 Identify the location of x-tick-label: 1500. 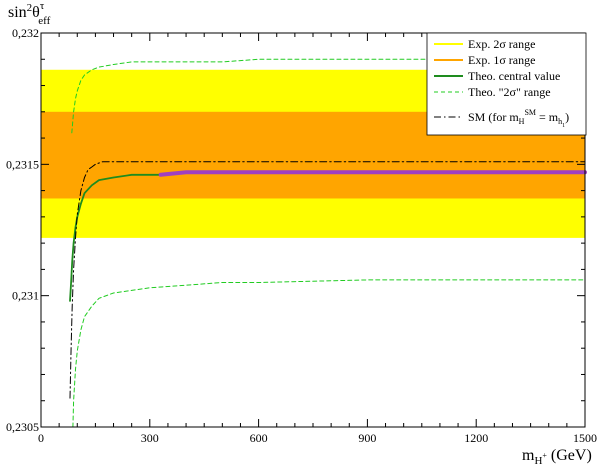
(585, 438).